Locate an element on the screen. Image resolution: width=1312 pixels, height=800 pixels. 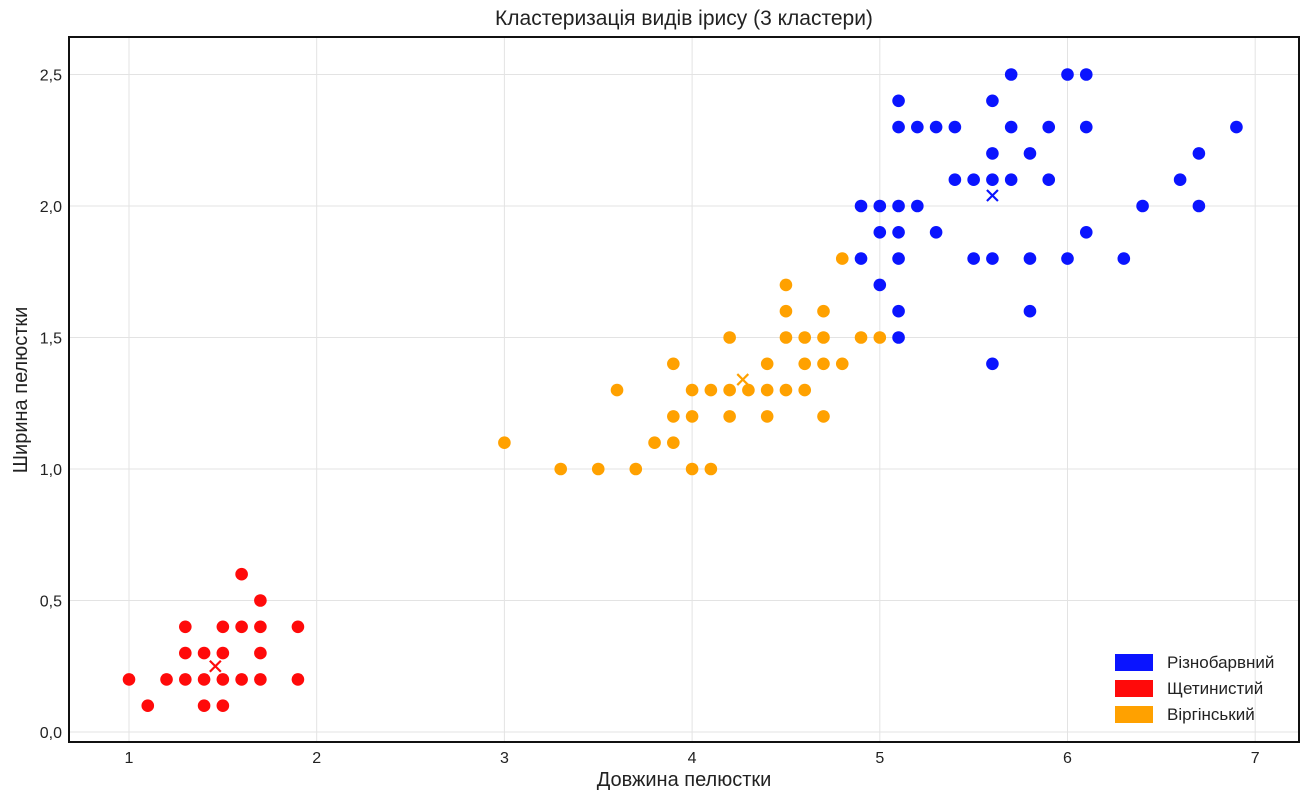
x-tick-label: 1 is located at coordinates (129, 758).